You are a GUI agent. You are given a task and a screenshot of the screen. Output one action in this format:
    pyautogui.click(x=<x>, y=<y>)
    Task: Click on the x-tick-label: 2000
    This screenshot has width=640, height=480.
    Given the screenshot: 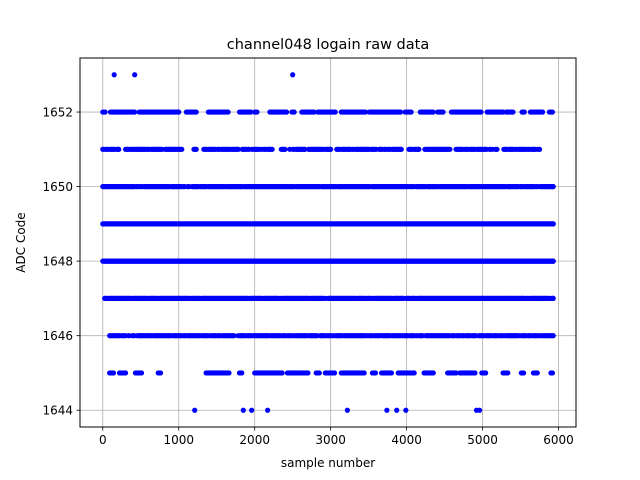 What is the action you would take?
    pyautogui.click(x=254, y=440)
    